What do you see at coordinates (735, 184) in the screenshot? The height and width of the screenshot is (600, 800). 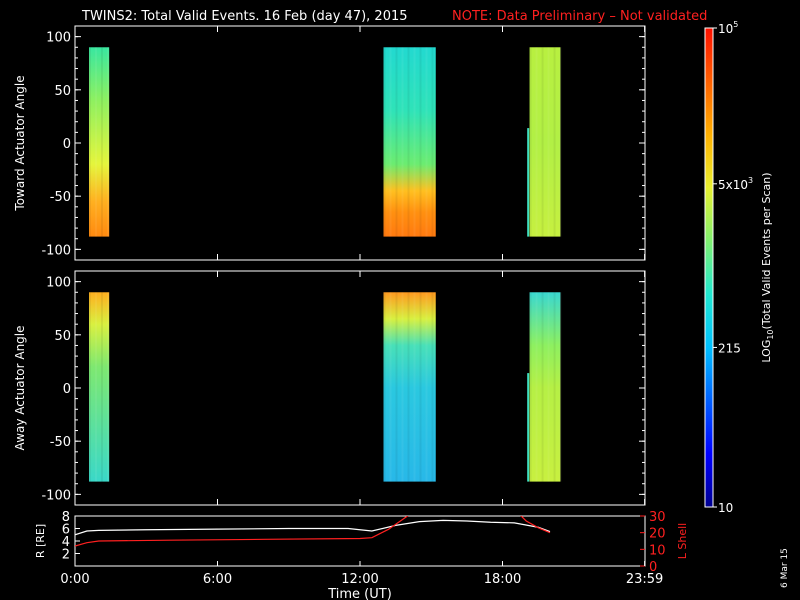 I see `colorbar-tick-label: 5x10³` at bounding box center [735, 184].